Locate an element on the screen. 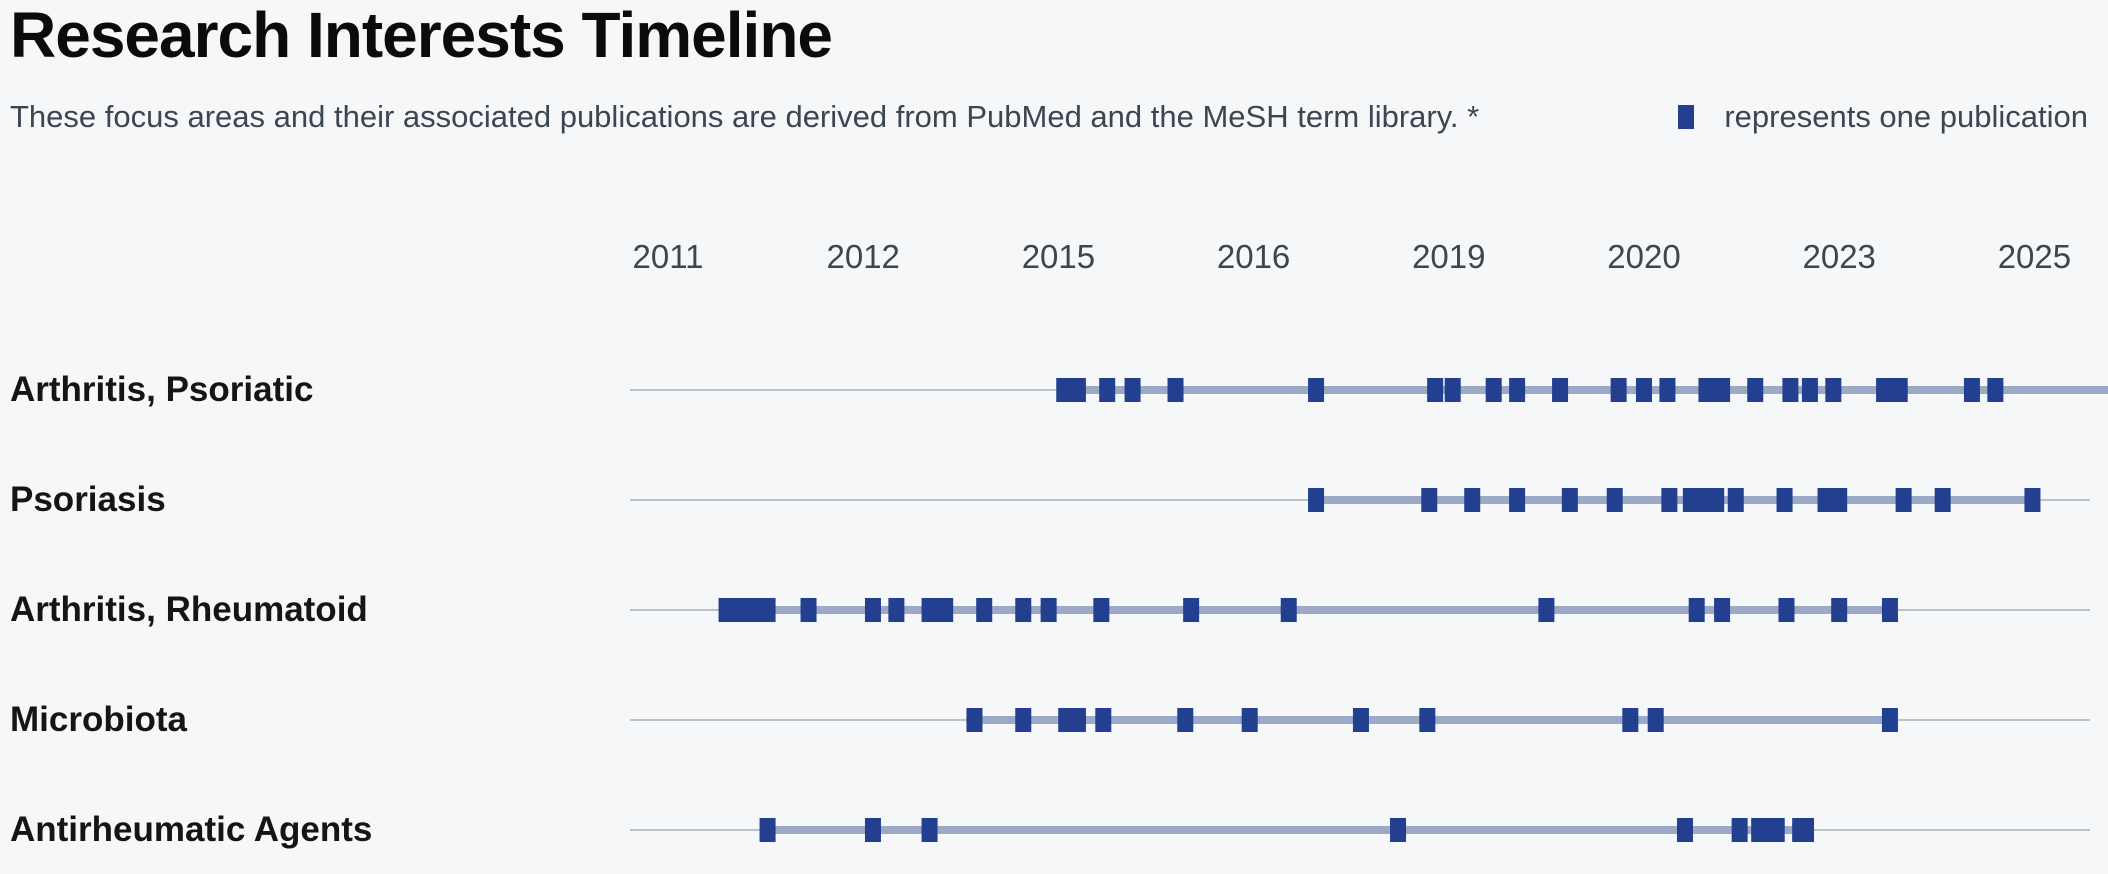  x-tick-label: 2020 is located at coordinates (1643, 256).